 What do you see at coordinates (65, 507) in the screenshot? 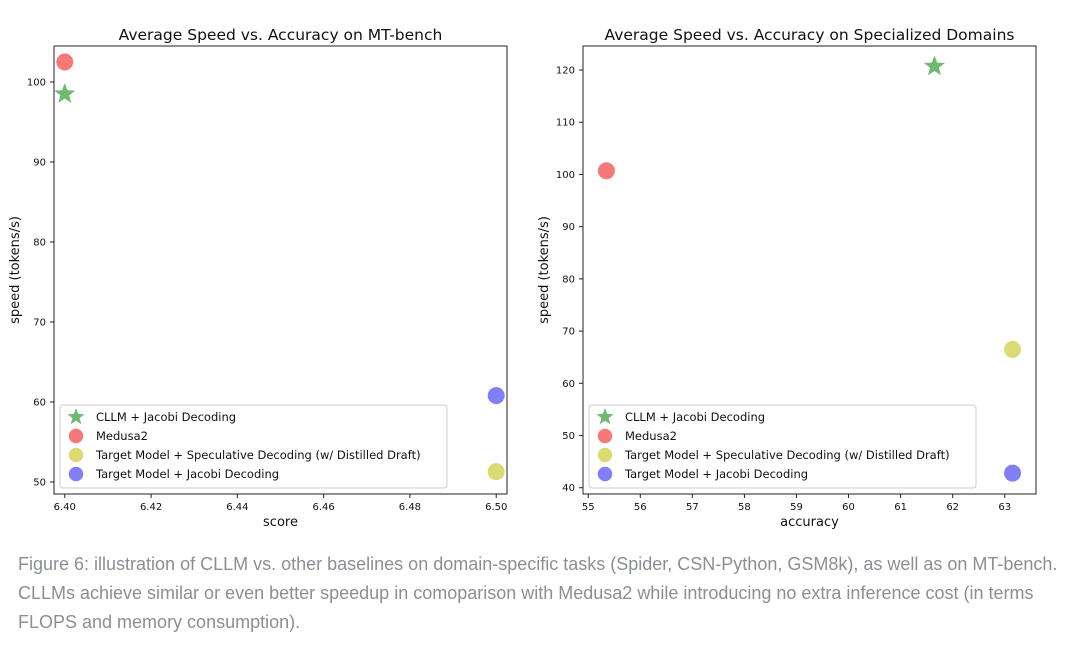
I see `x-tick-label: 6.40` at bounding box center [65, 507].